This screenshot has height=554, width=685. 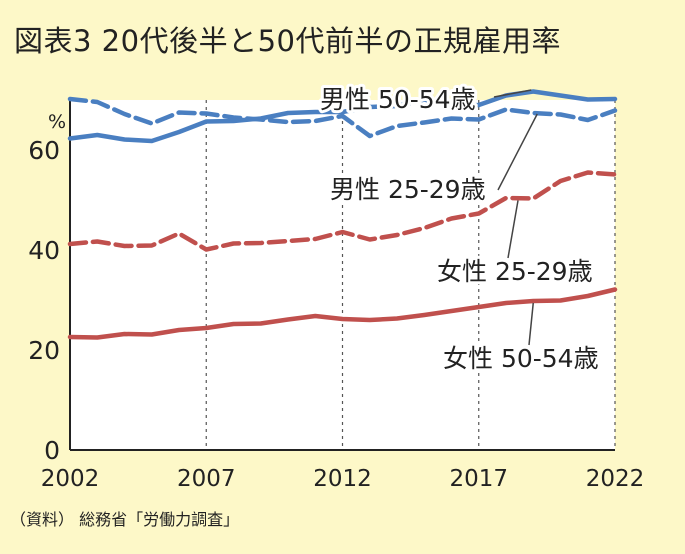 I want to click on source-note: （資料） 総務省「労働力調査」, so click(x=125, y=519).